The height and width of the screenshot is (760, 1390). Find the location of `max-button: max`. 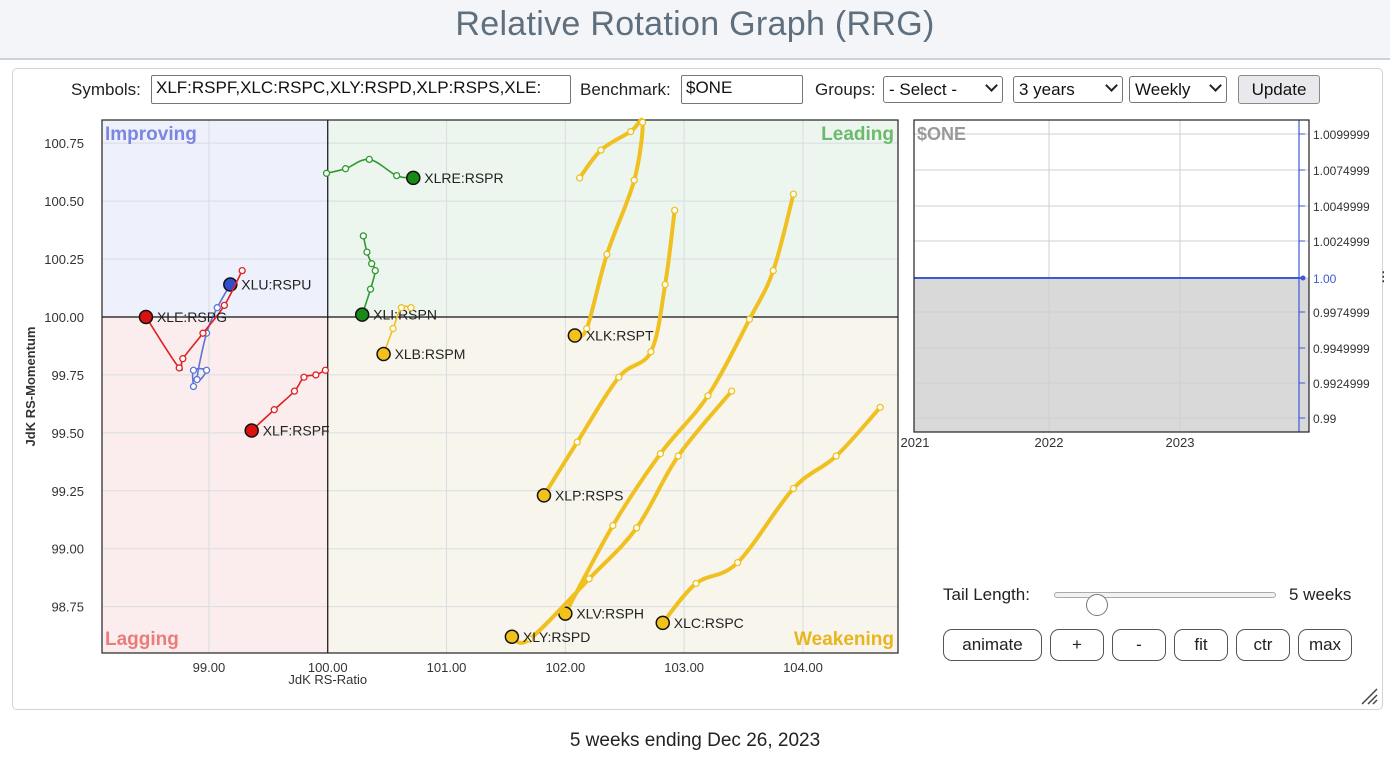

max-button: max is located at coordinates (1325, 645).